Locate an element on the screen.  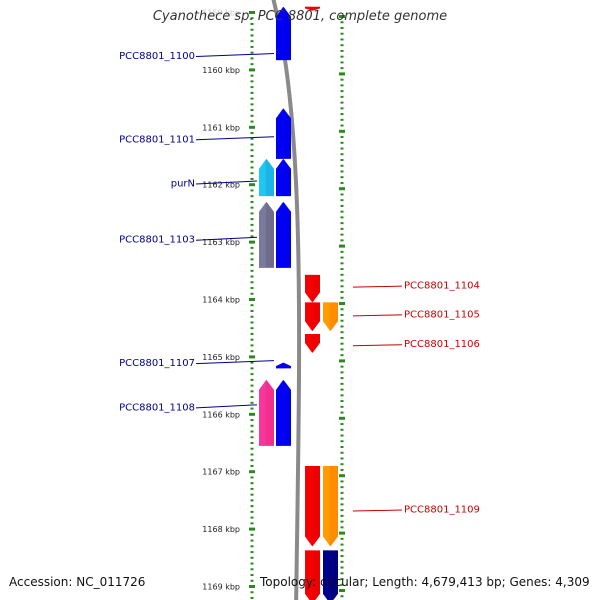
gene-label: PCC8801_1104 is located at coordinates (442, 286).